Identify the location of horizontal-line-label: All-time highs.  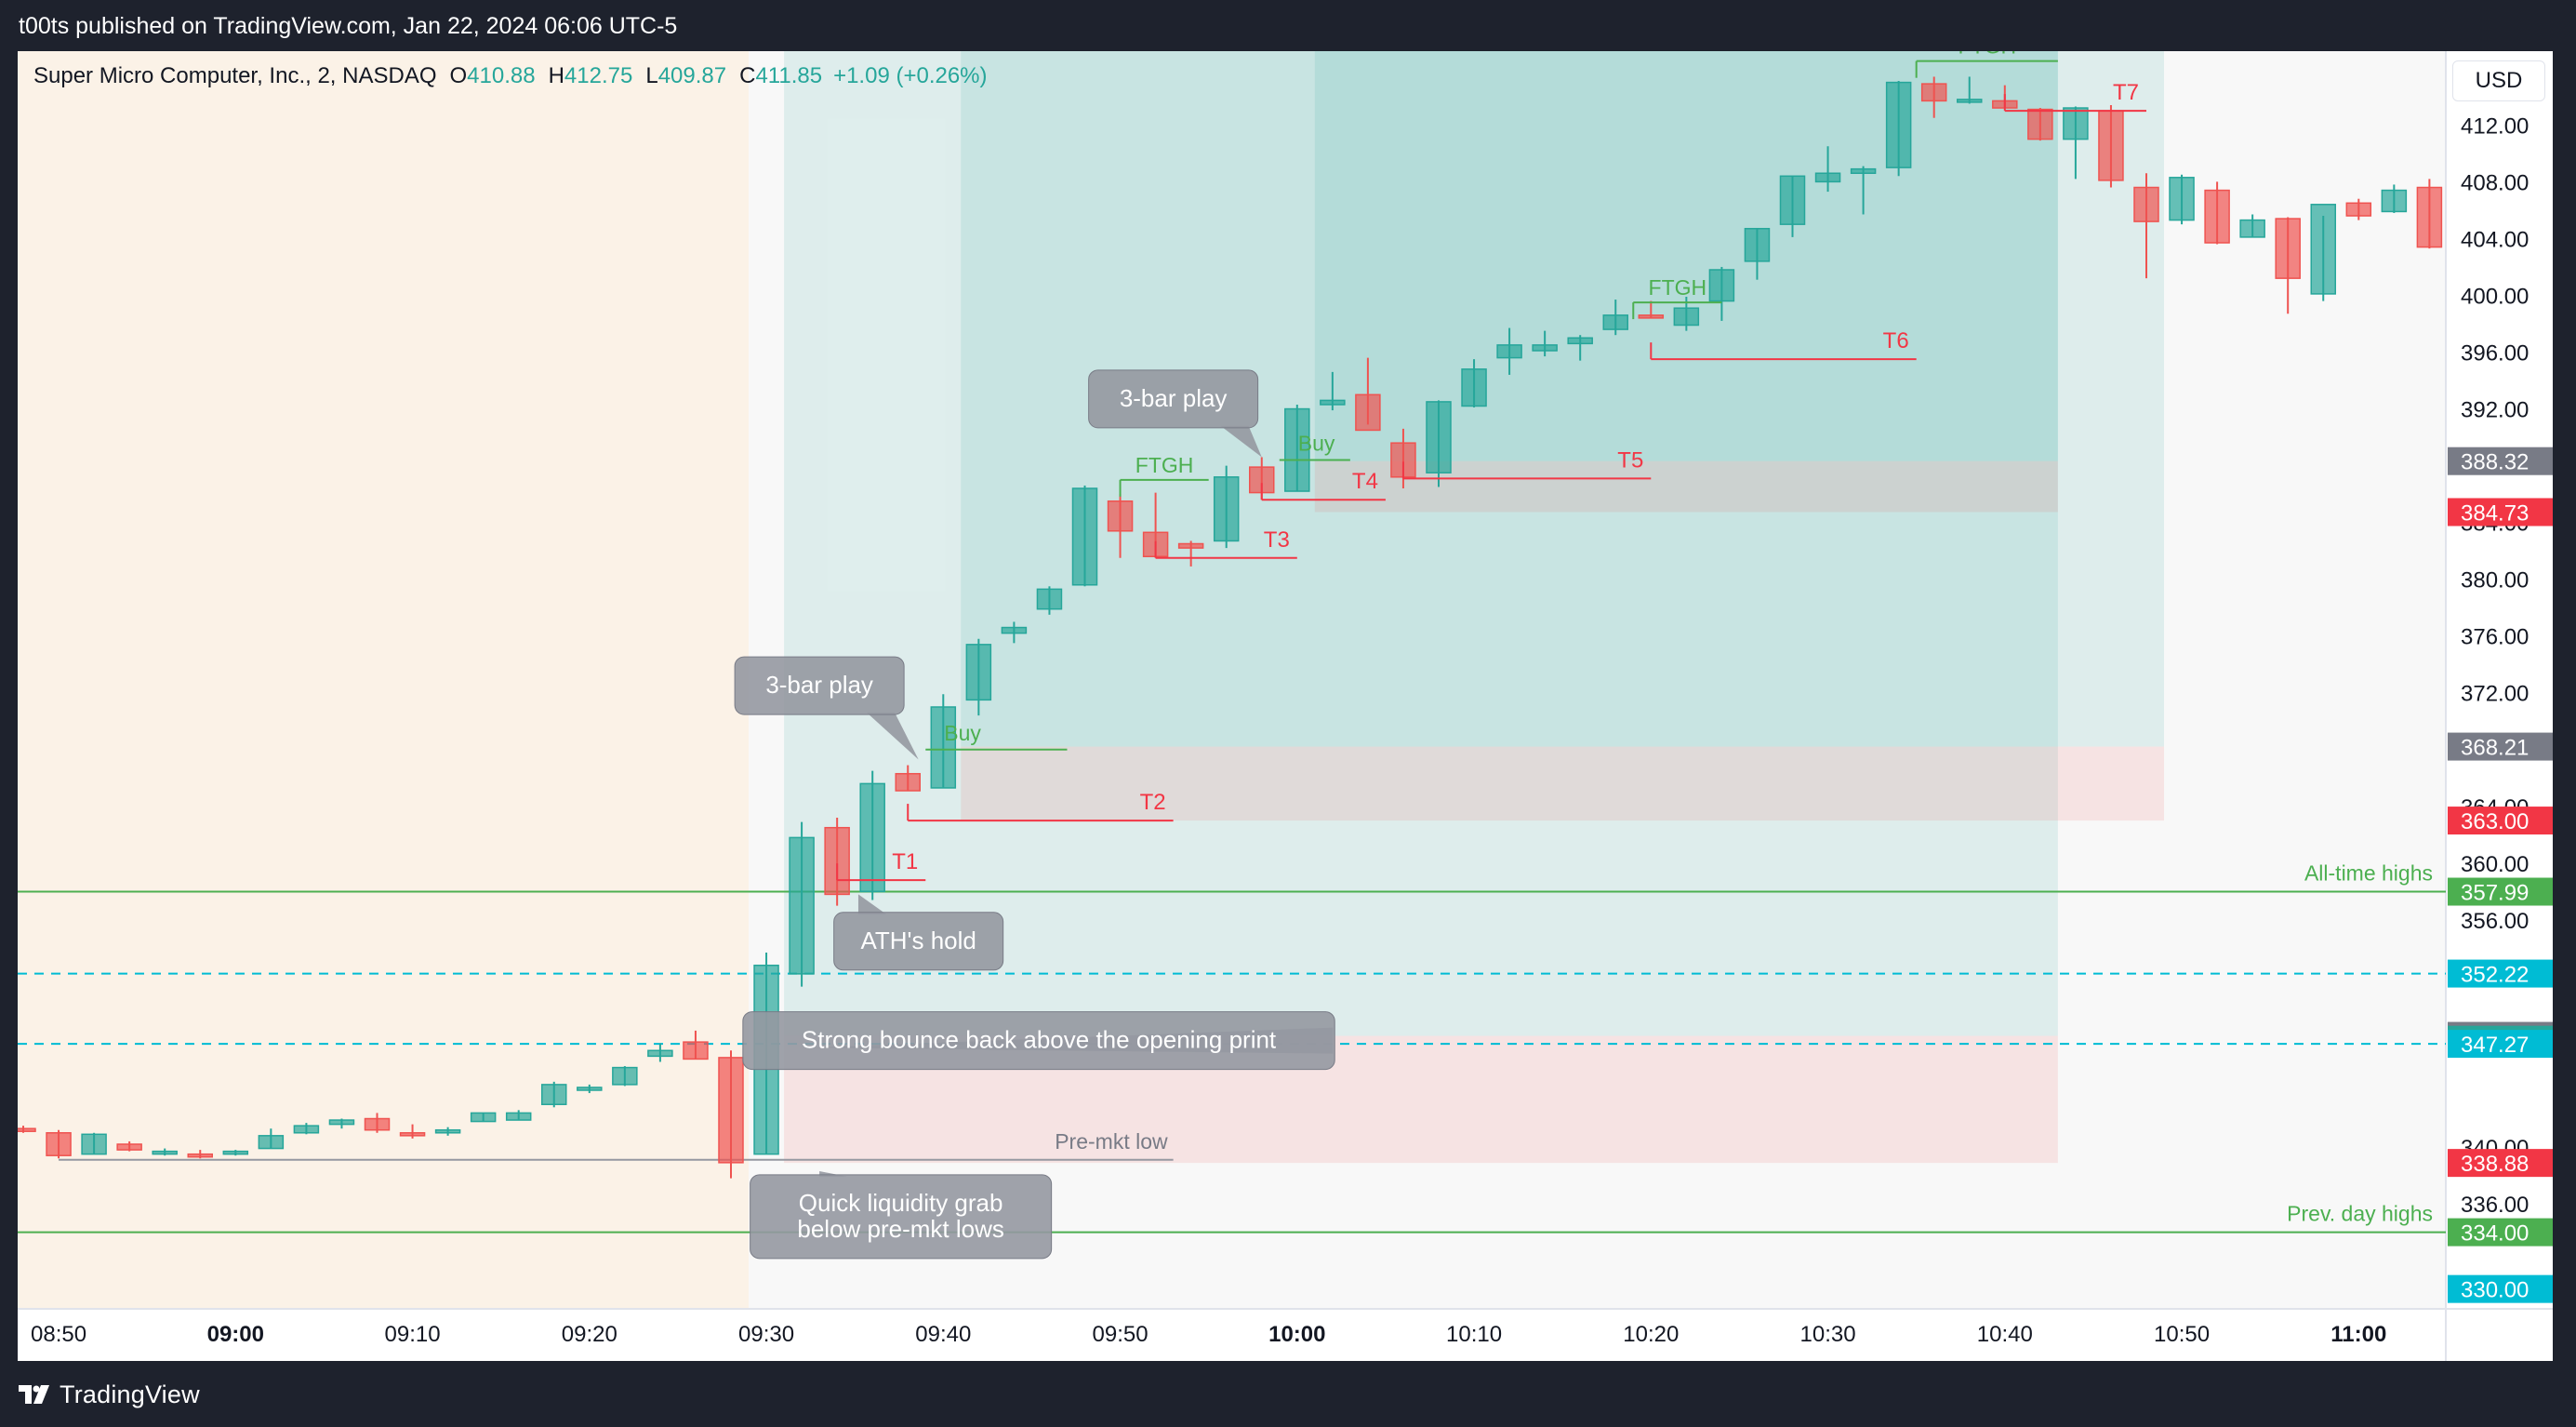
(2368, 873).